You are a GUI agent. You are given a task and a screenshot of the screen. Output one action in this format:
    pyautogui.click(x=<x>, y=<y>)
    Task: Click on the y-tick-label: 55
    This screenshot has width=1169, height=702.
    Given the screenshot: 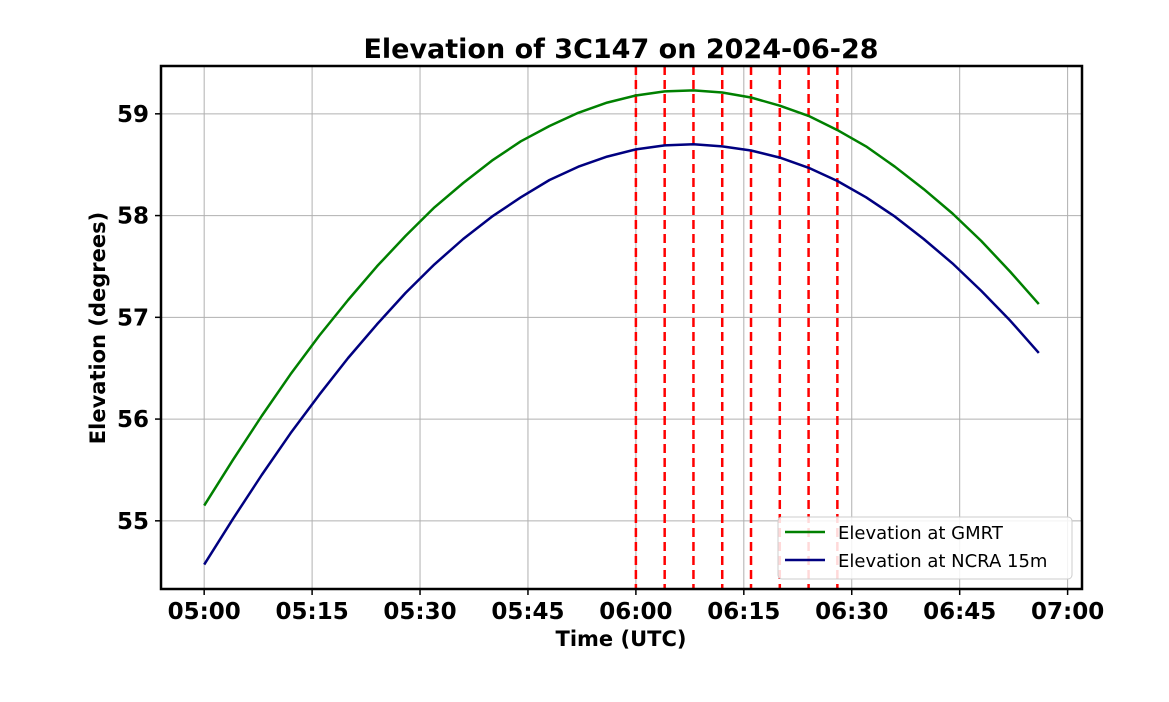 What is the action you would take?
    pyautogui.click(x=133, y=522)
    